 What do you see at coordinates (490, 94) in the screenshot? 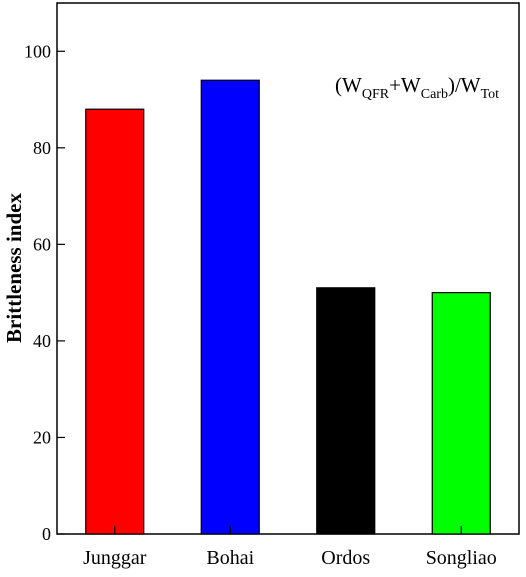
I see `annotation-subscript: Tot` at bounding box center [490, 94].